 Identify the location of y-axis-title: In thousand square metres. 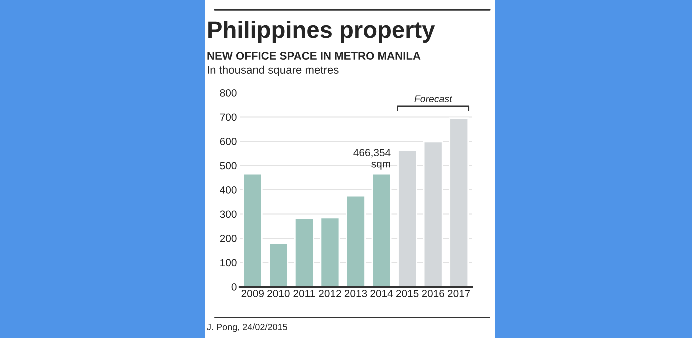
(273, 71).